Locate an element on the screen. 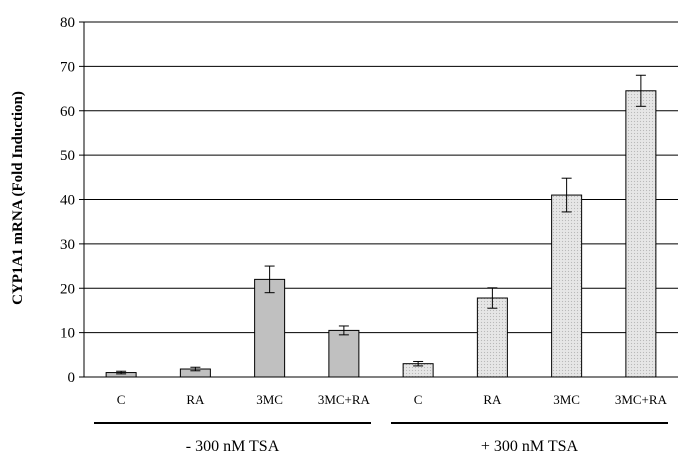  y-tick-label: 80 is located at coordinates (67, 23).